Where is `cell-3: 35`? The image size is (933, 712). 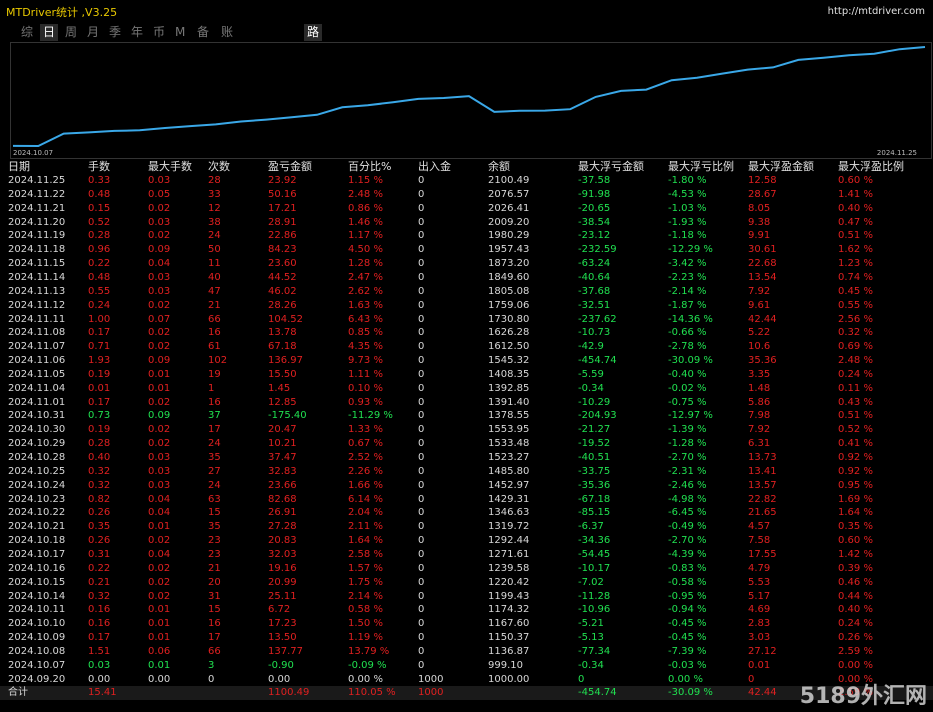 cell-3: 35 is located at coordinates (214, 527).